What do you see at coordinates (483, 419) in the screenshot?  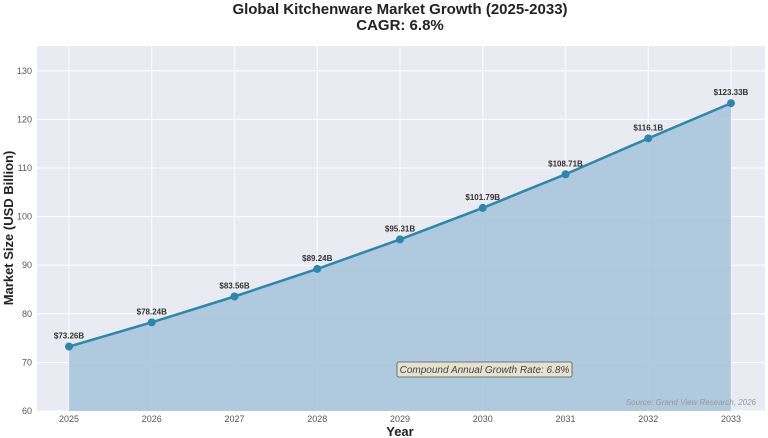 I see `x-tick-label: 2030` at bounding box center [483, 419].